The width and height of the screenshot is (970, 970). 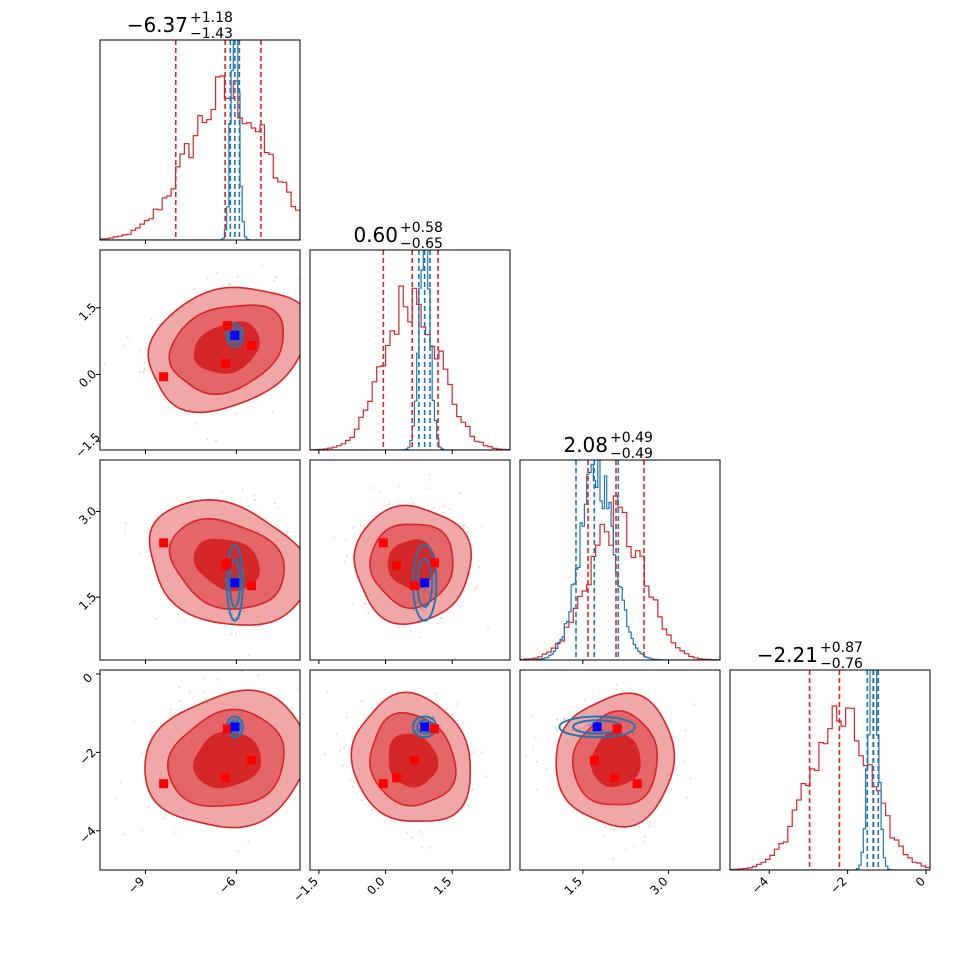 I want to click on x-tick-label: −1.5, so click(x=306, y=889).